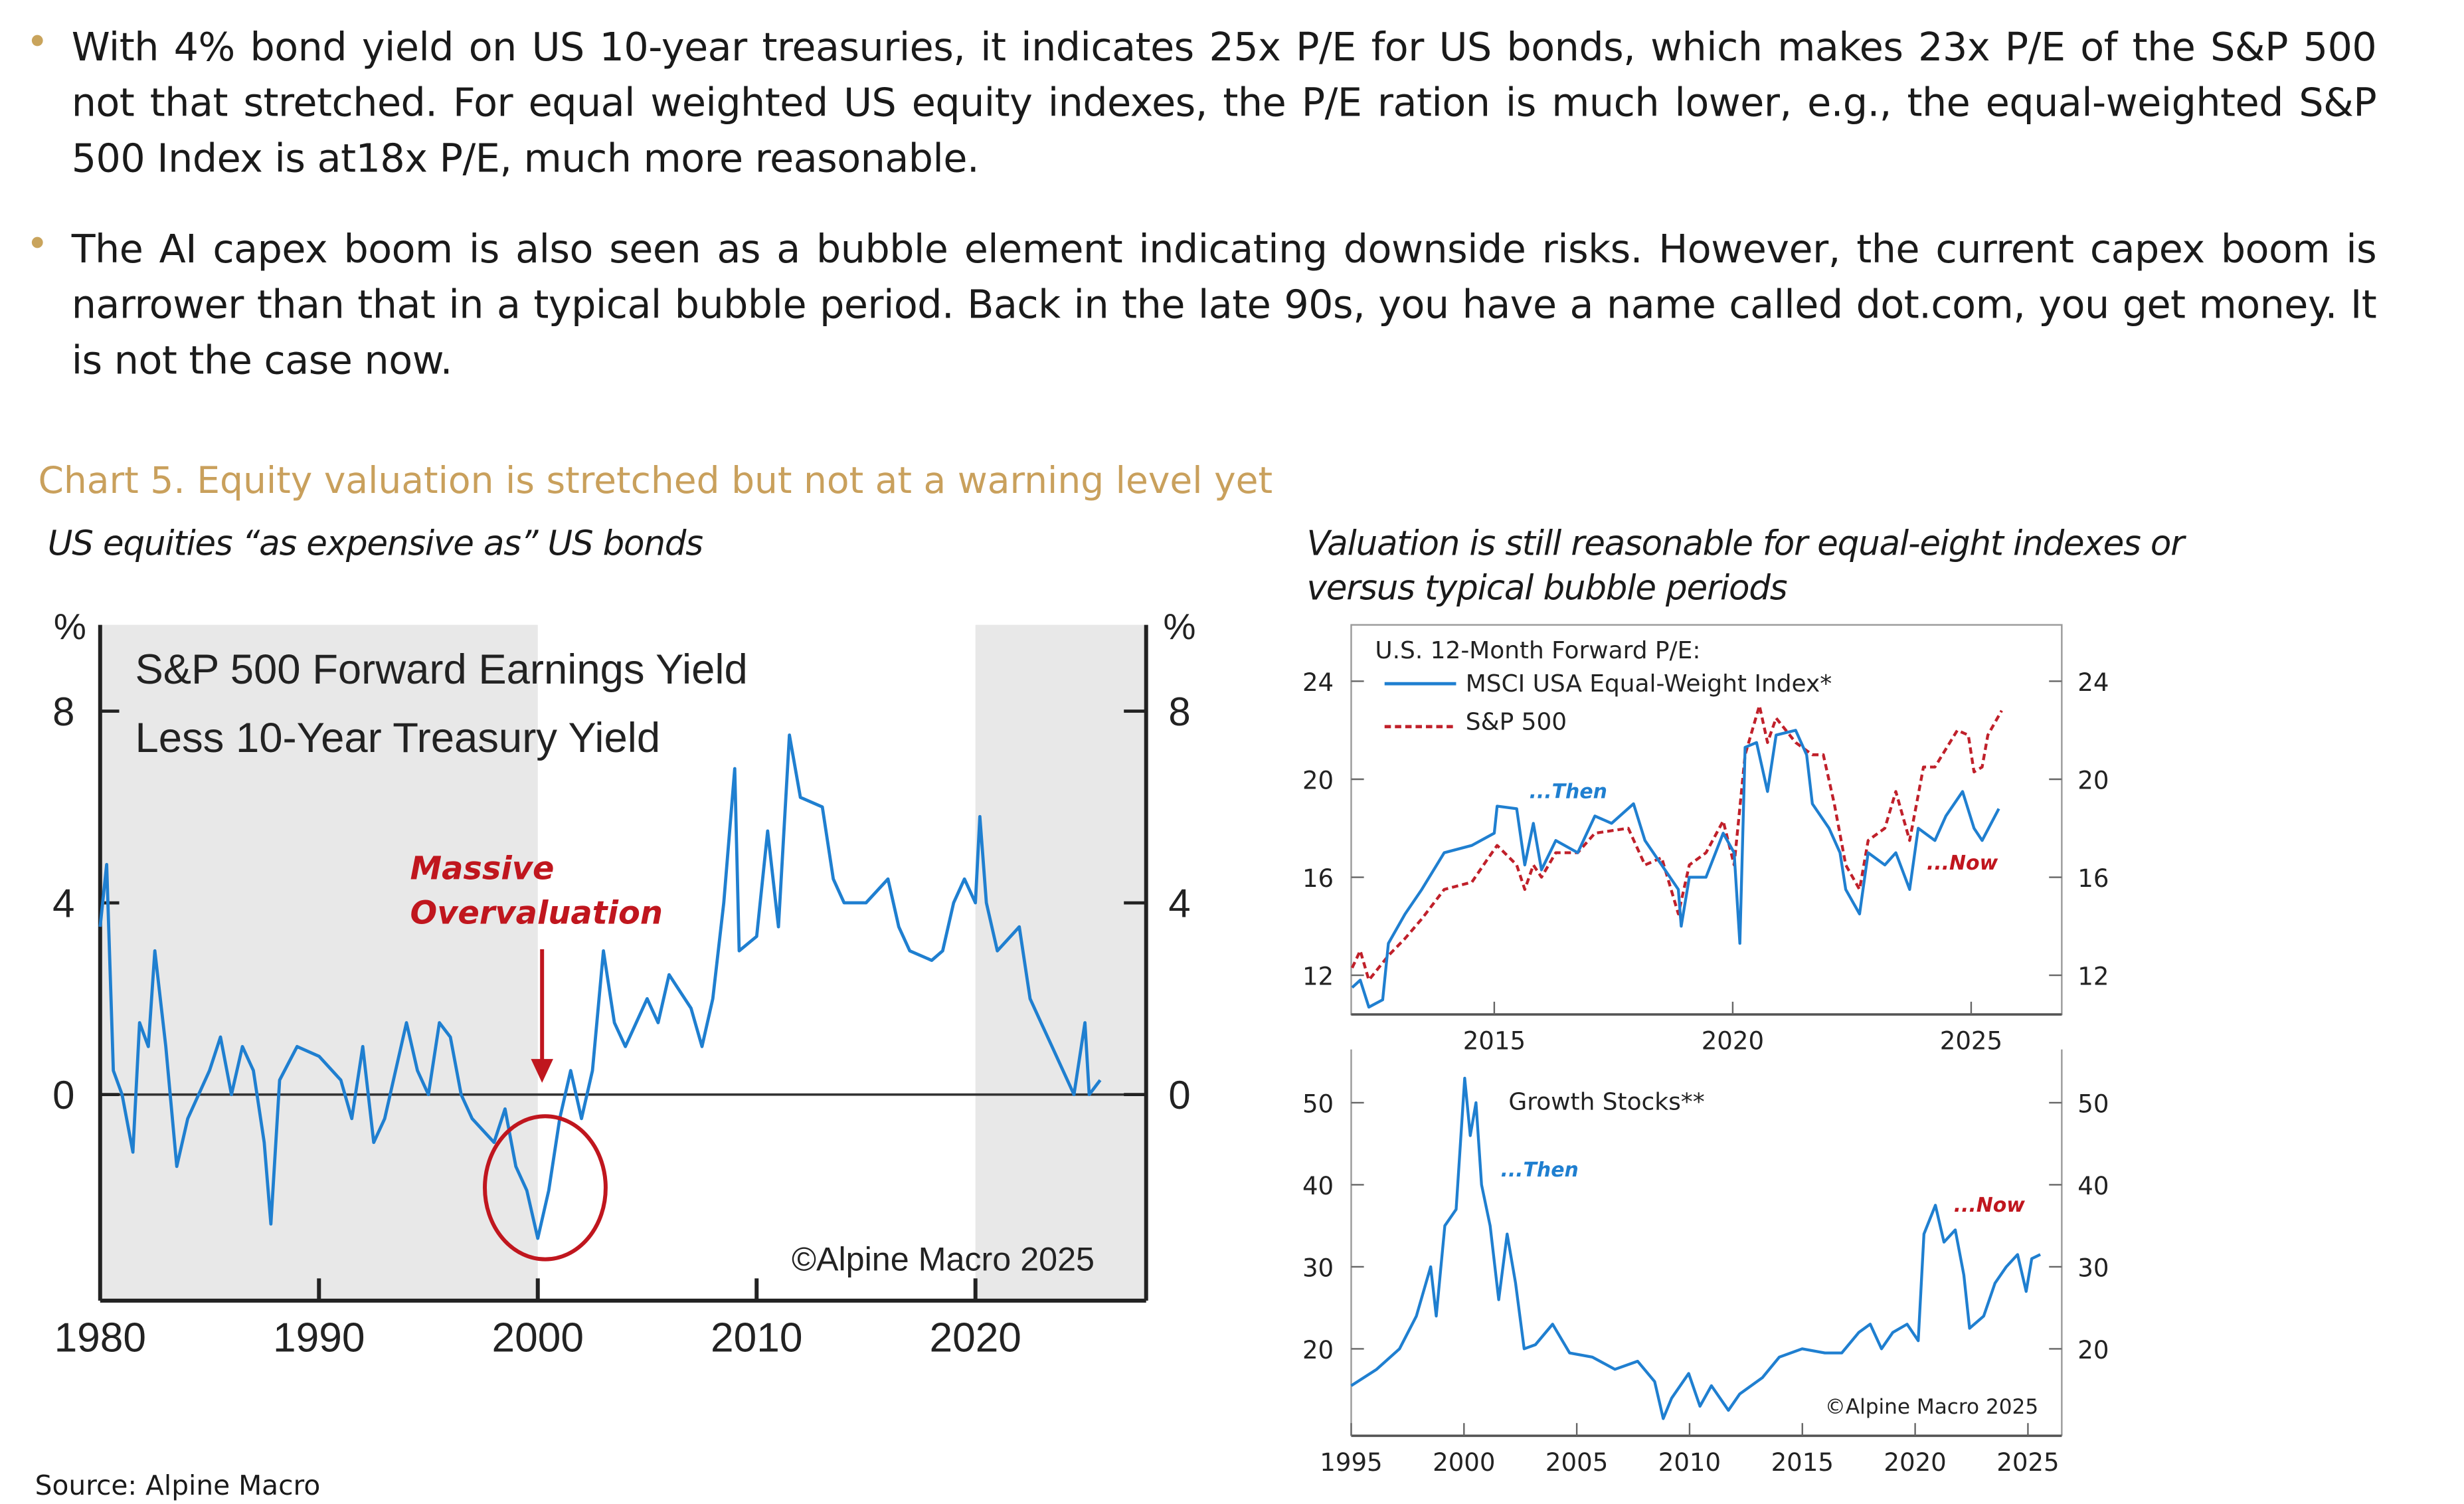 The height and width of the screenshot is (1504, 2464). Describe the element at coordinates (2093, 1268) in the screenshot. I see `y-tick-label-right: 30` at that location.